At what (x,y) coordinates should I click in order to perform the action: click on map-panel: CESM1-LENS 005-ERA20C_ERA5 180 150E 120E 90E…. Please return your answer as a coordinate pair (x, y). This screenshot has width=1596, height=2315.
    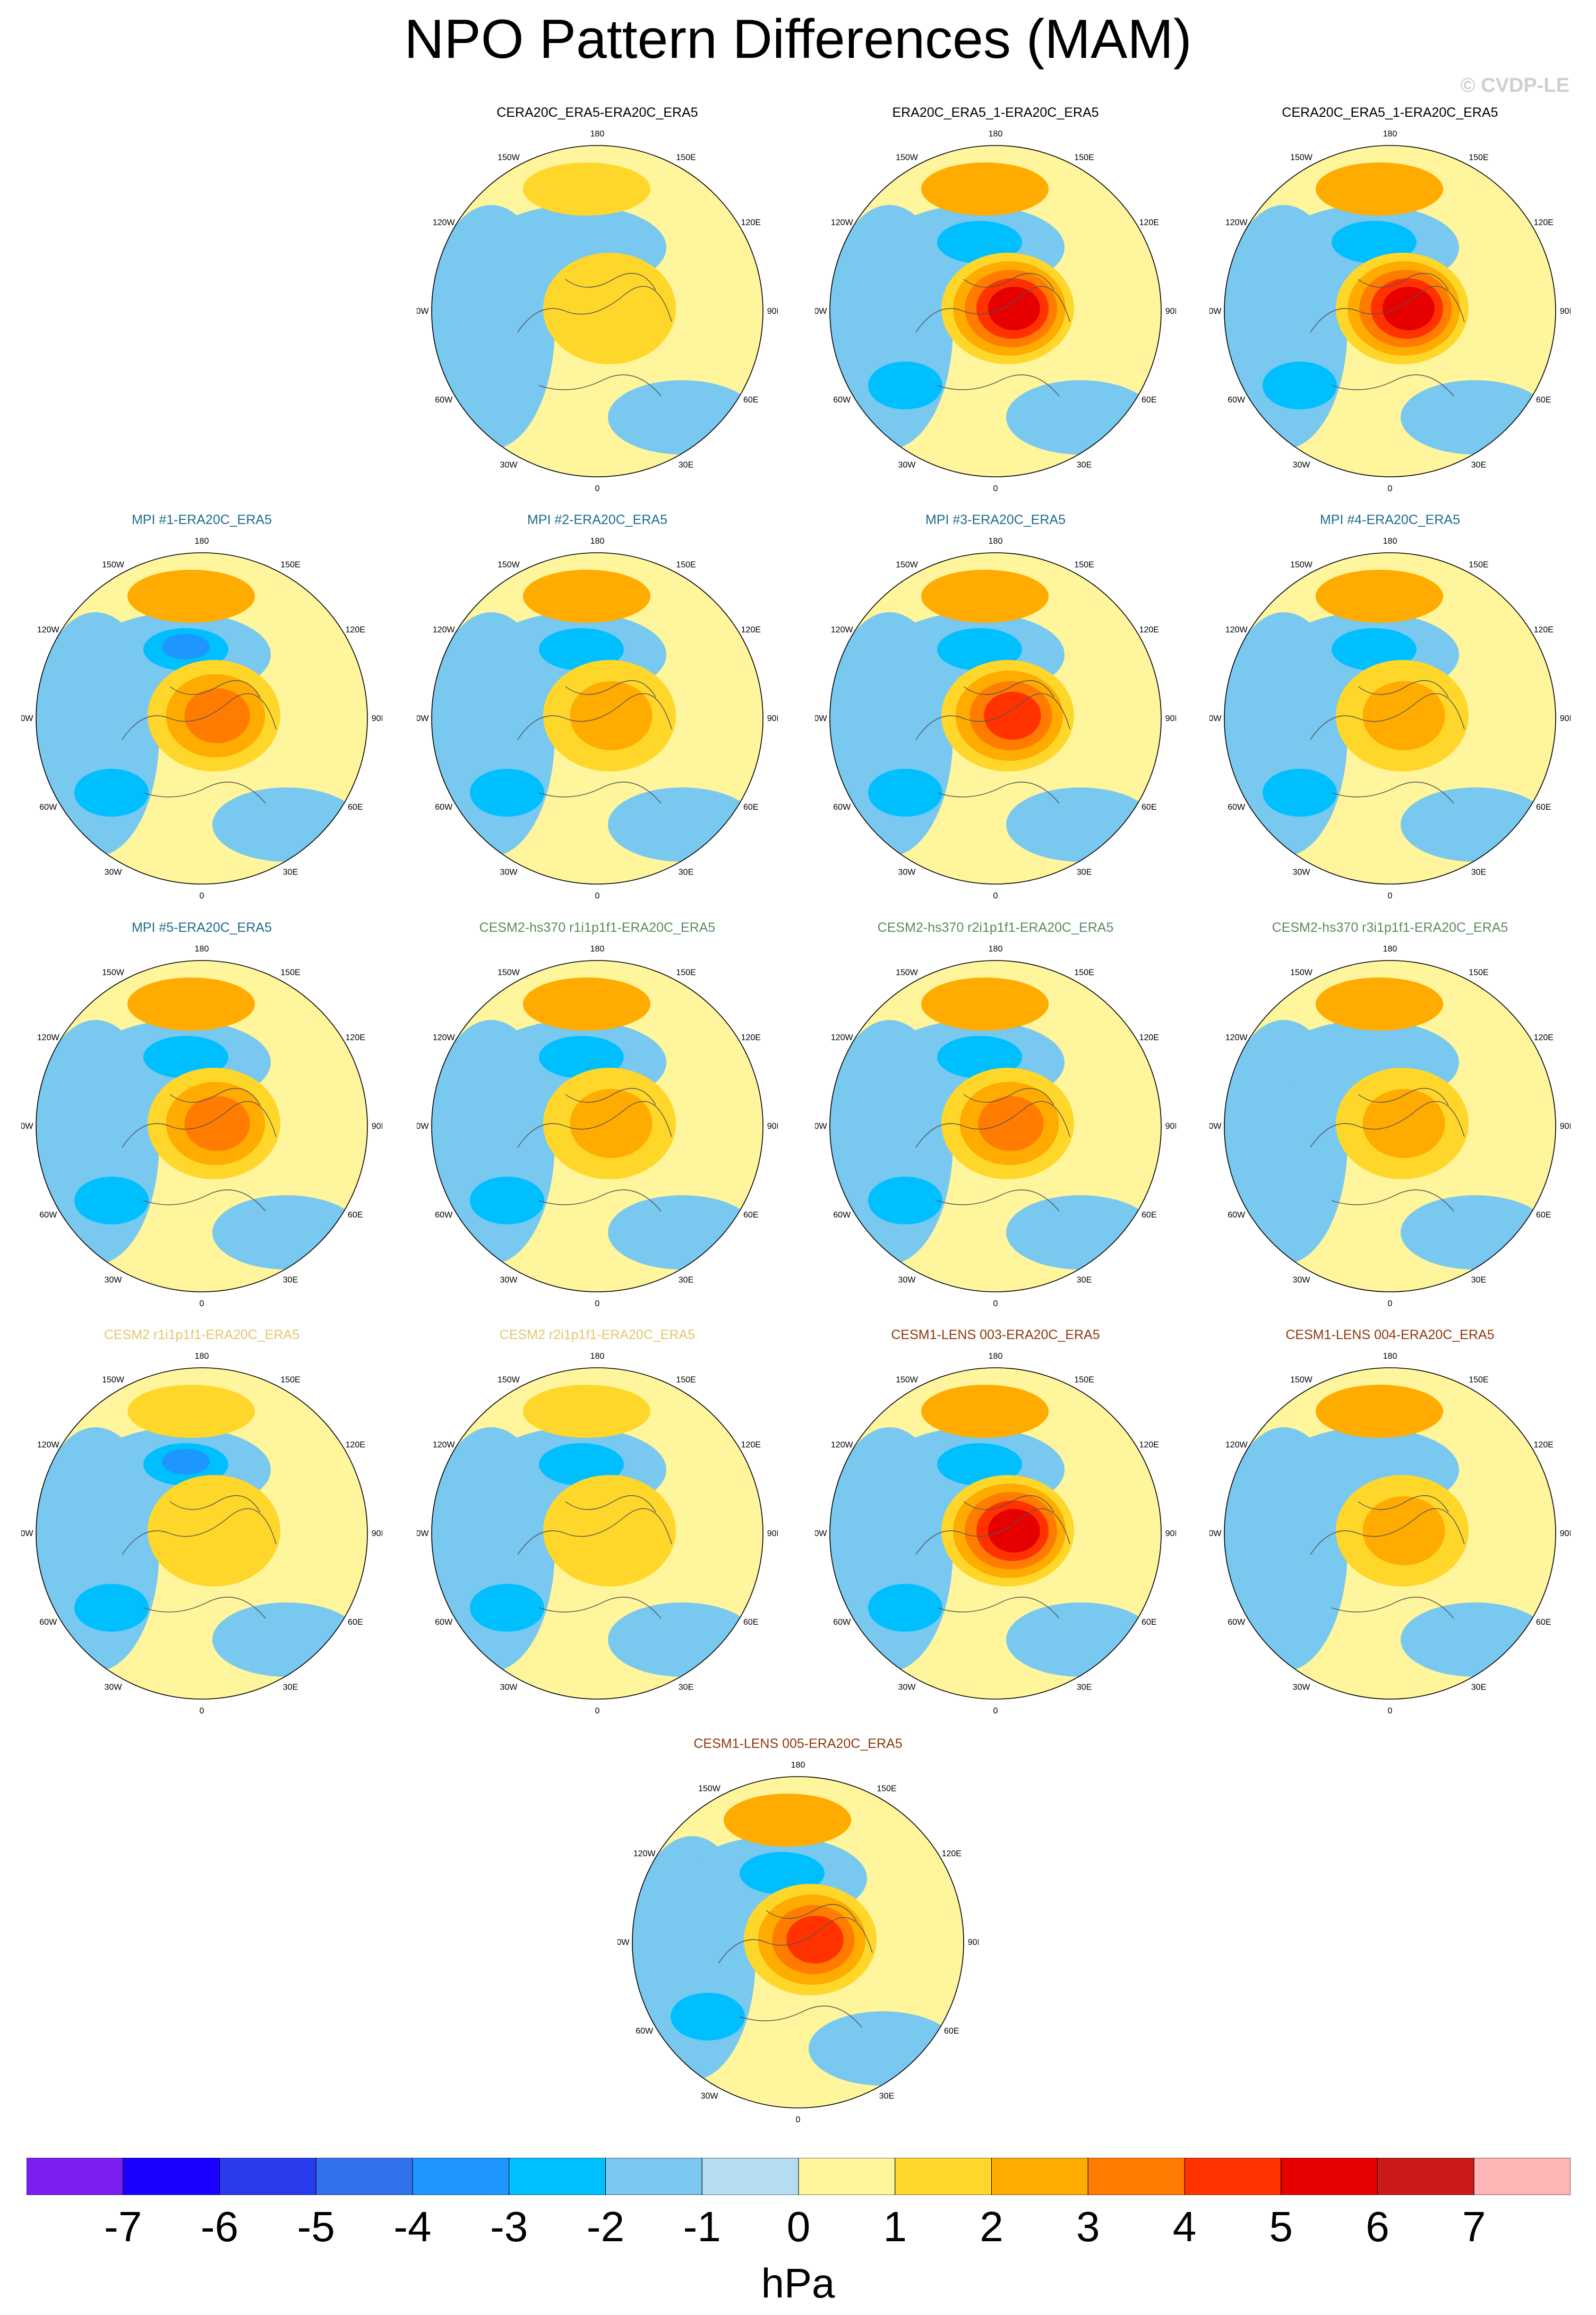
    Looking at the image, I should click on (798, 1932).